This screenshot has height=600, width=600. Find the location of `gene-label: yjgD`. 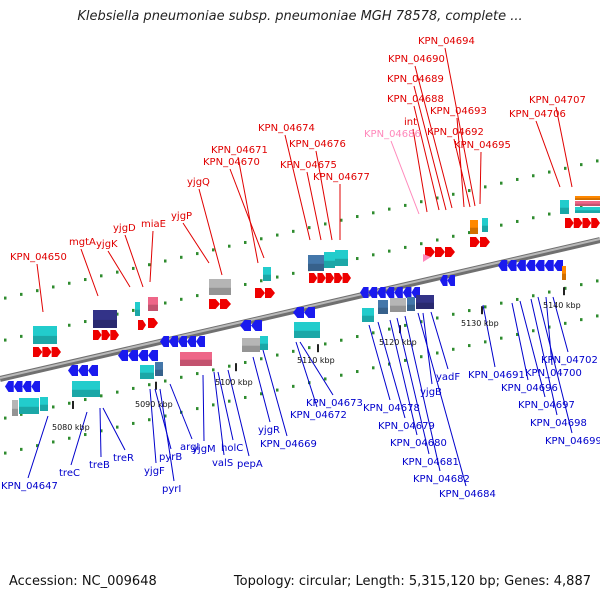

gene-label: yjgD is located at coordinates (124, 228).